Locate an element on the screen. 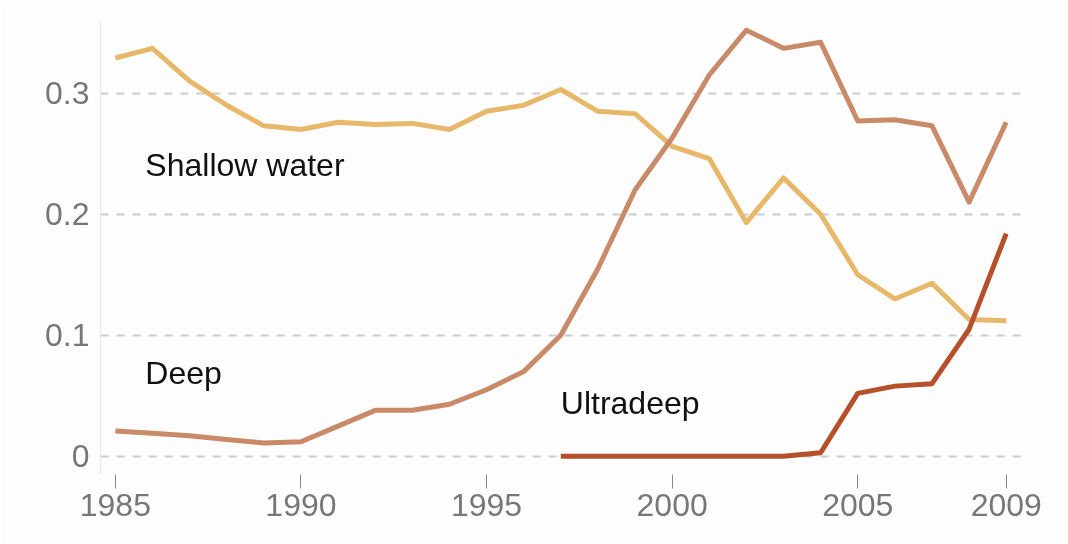  series-label: Ultradeep is located at coordinates (630, 403).